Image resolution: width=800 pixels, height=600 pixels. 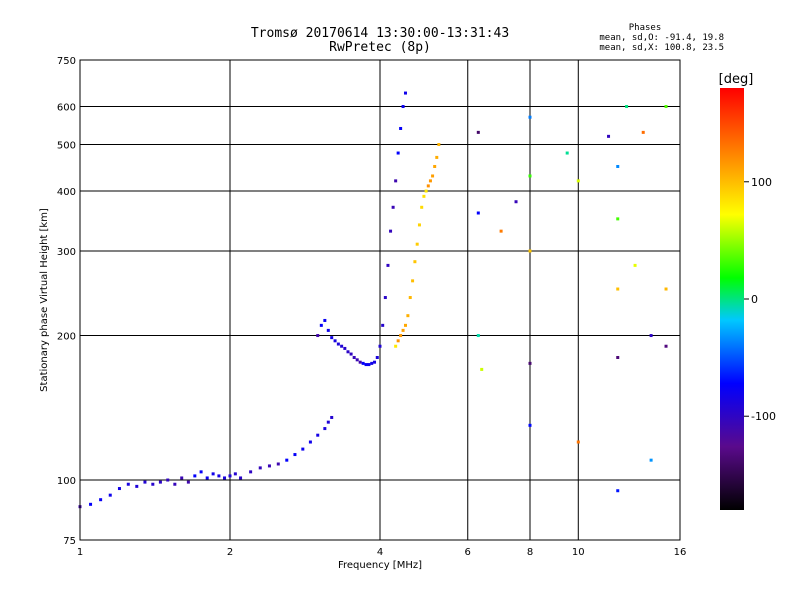 I want to click on x-tick-label: 6, so click(x=468, y=552).